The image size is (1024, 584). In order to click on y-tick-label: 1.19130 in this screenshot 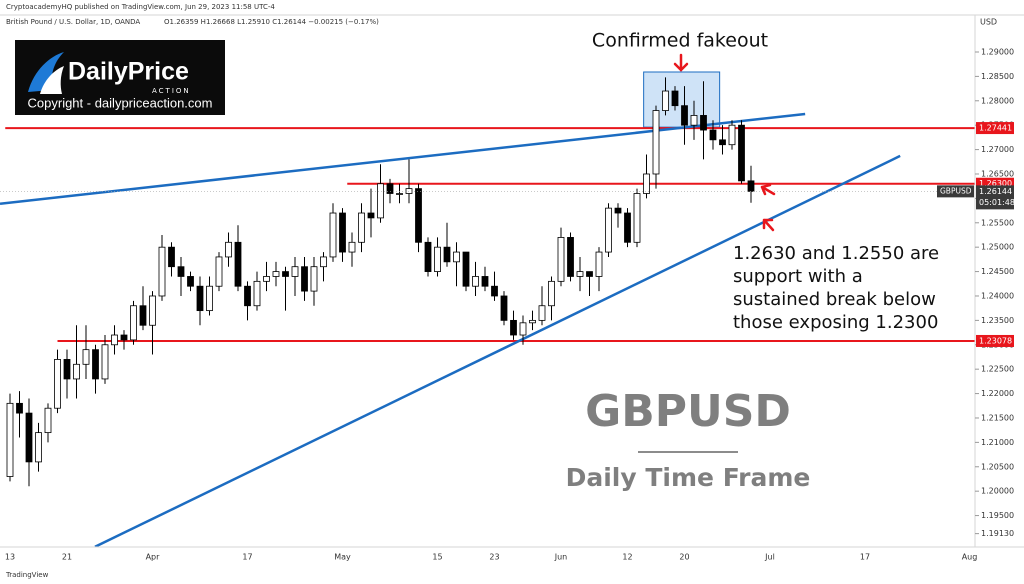, I will do `click(997, 533)`.